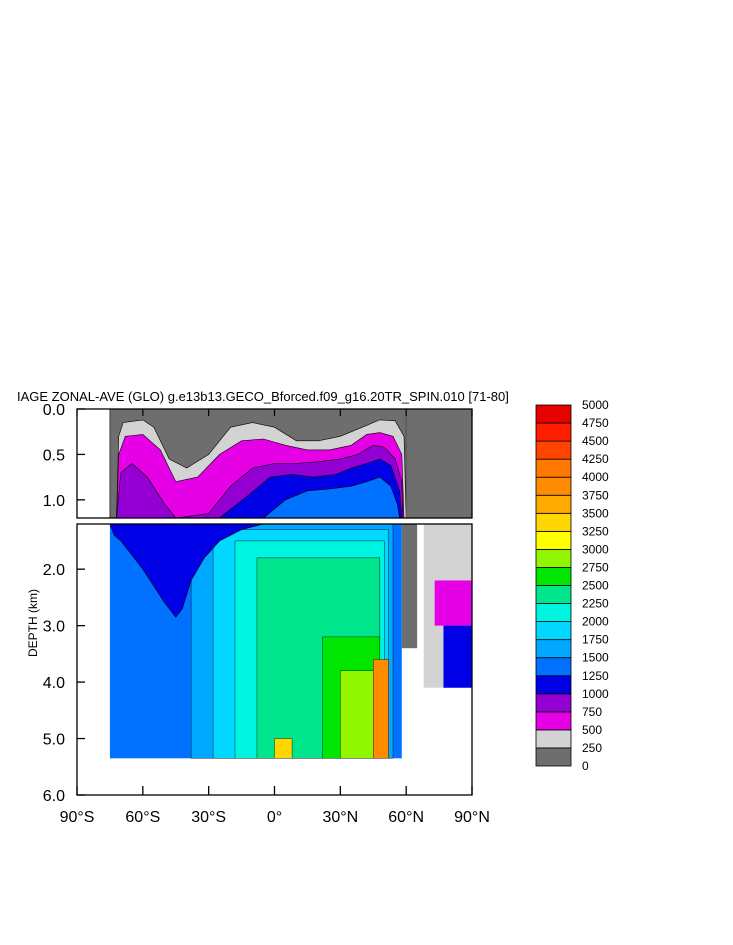 The height and width of the screenshot is (945, 733). I want to click on colorbar-label-20: 5000, so click(595, 405).